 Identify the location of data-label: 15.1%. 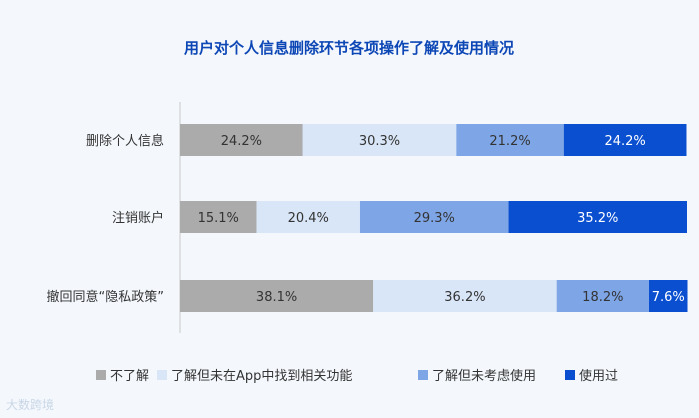
(218, 218).